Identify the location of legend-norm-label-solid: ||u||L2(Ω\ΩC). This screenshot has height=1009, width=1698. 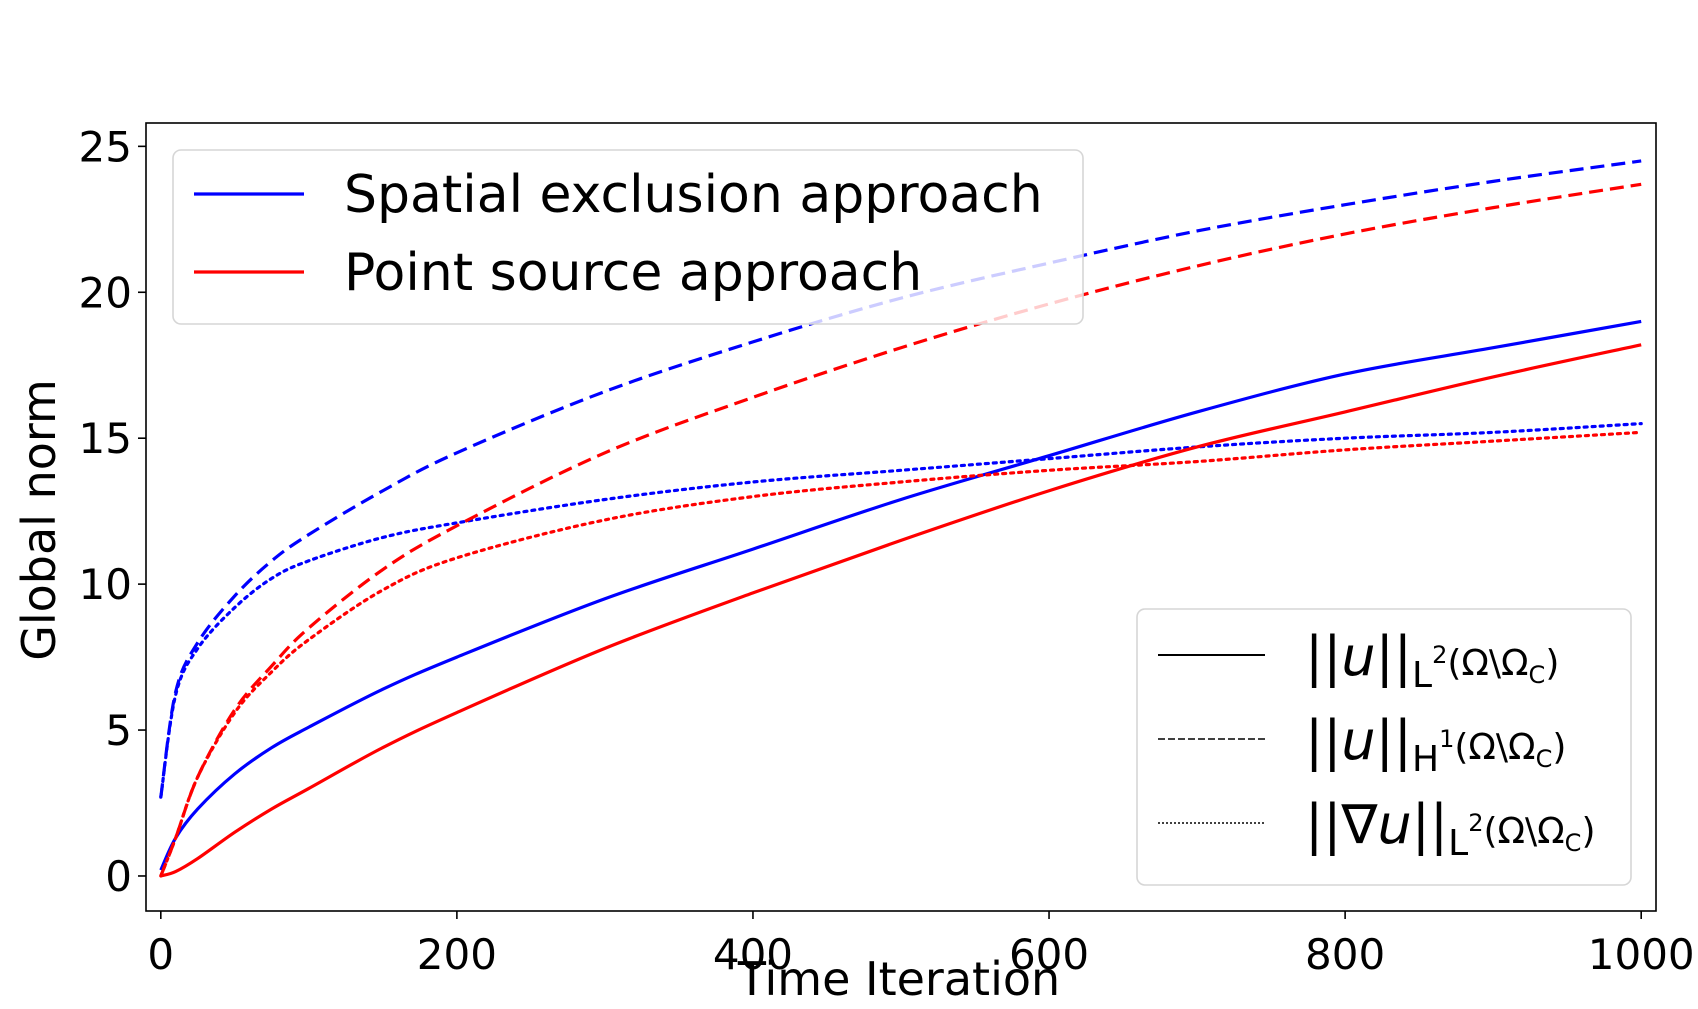
(1432, 660).